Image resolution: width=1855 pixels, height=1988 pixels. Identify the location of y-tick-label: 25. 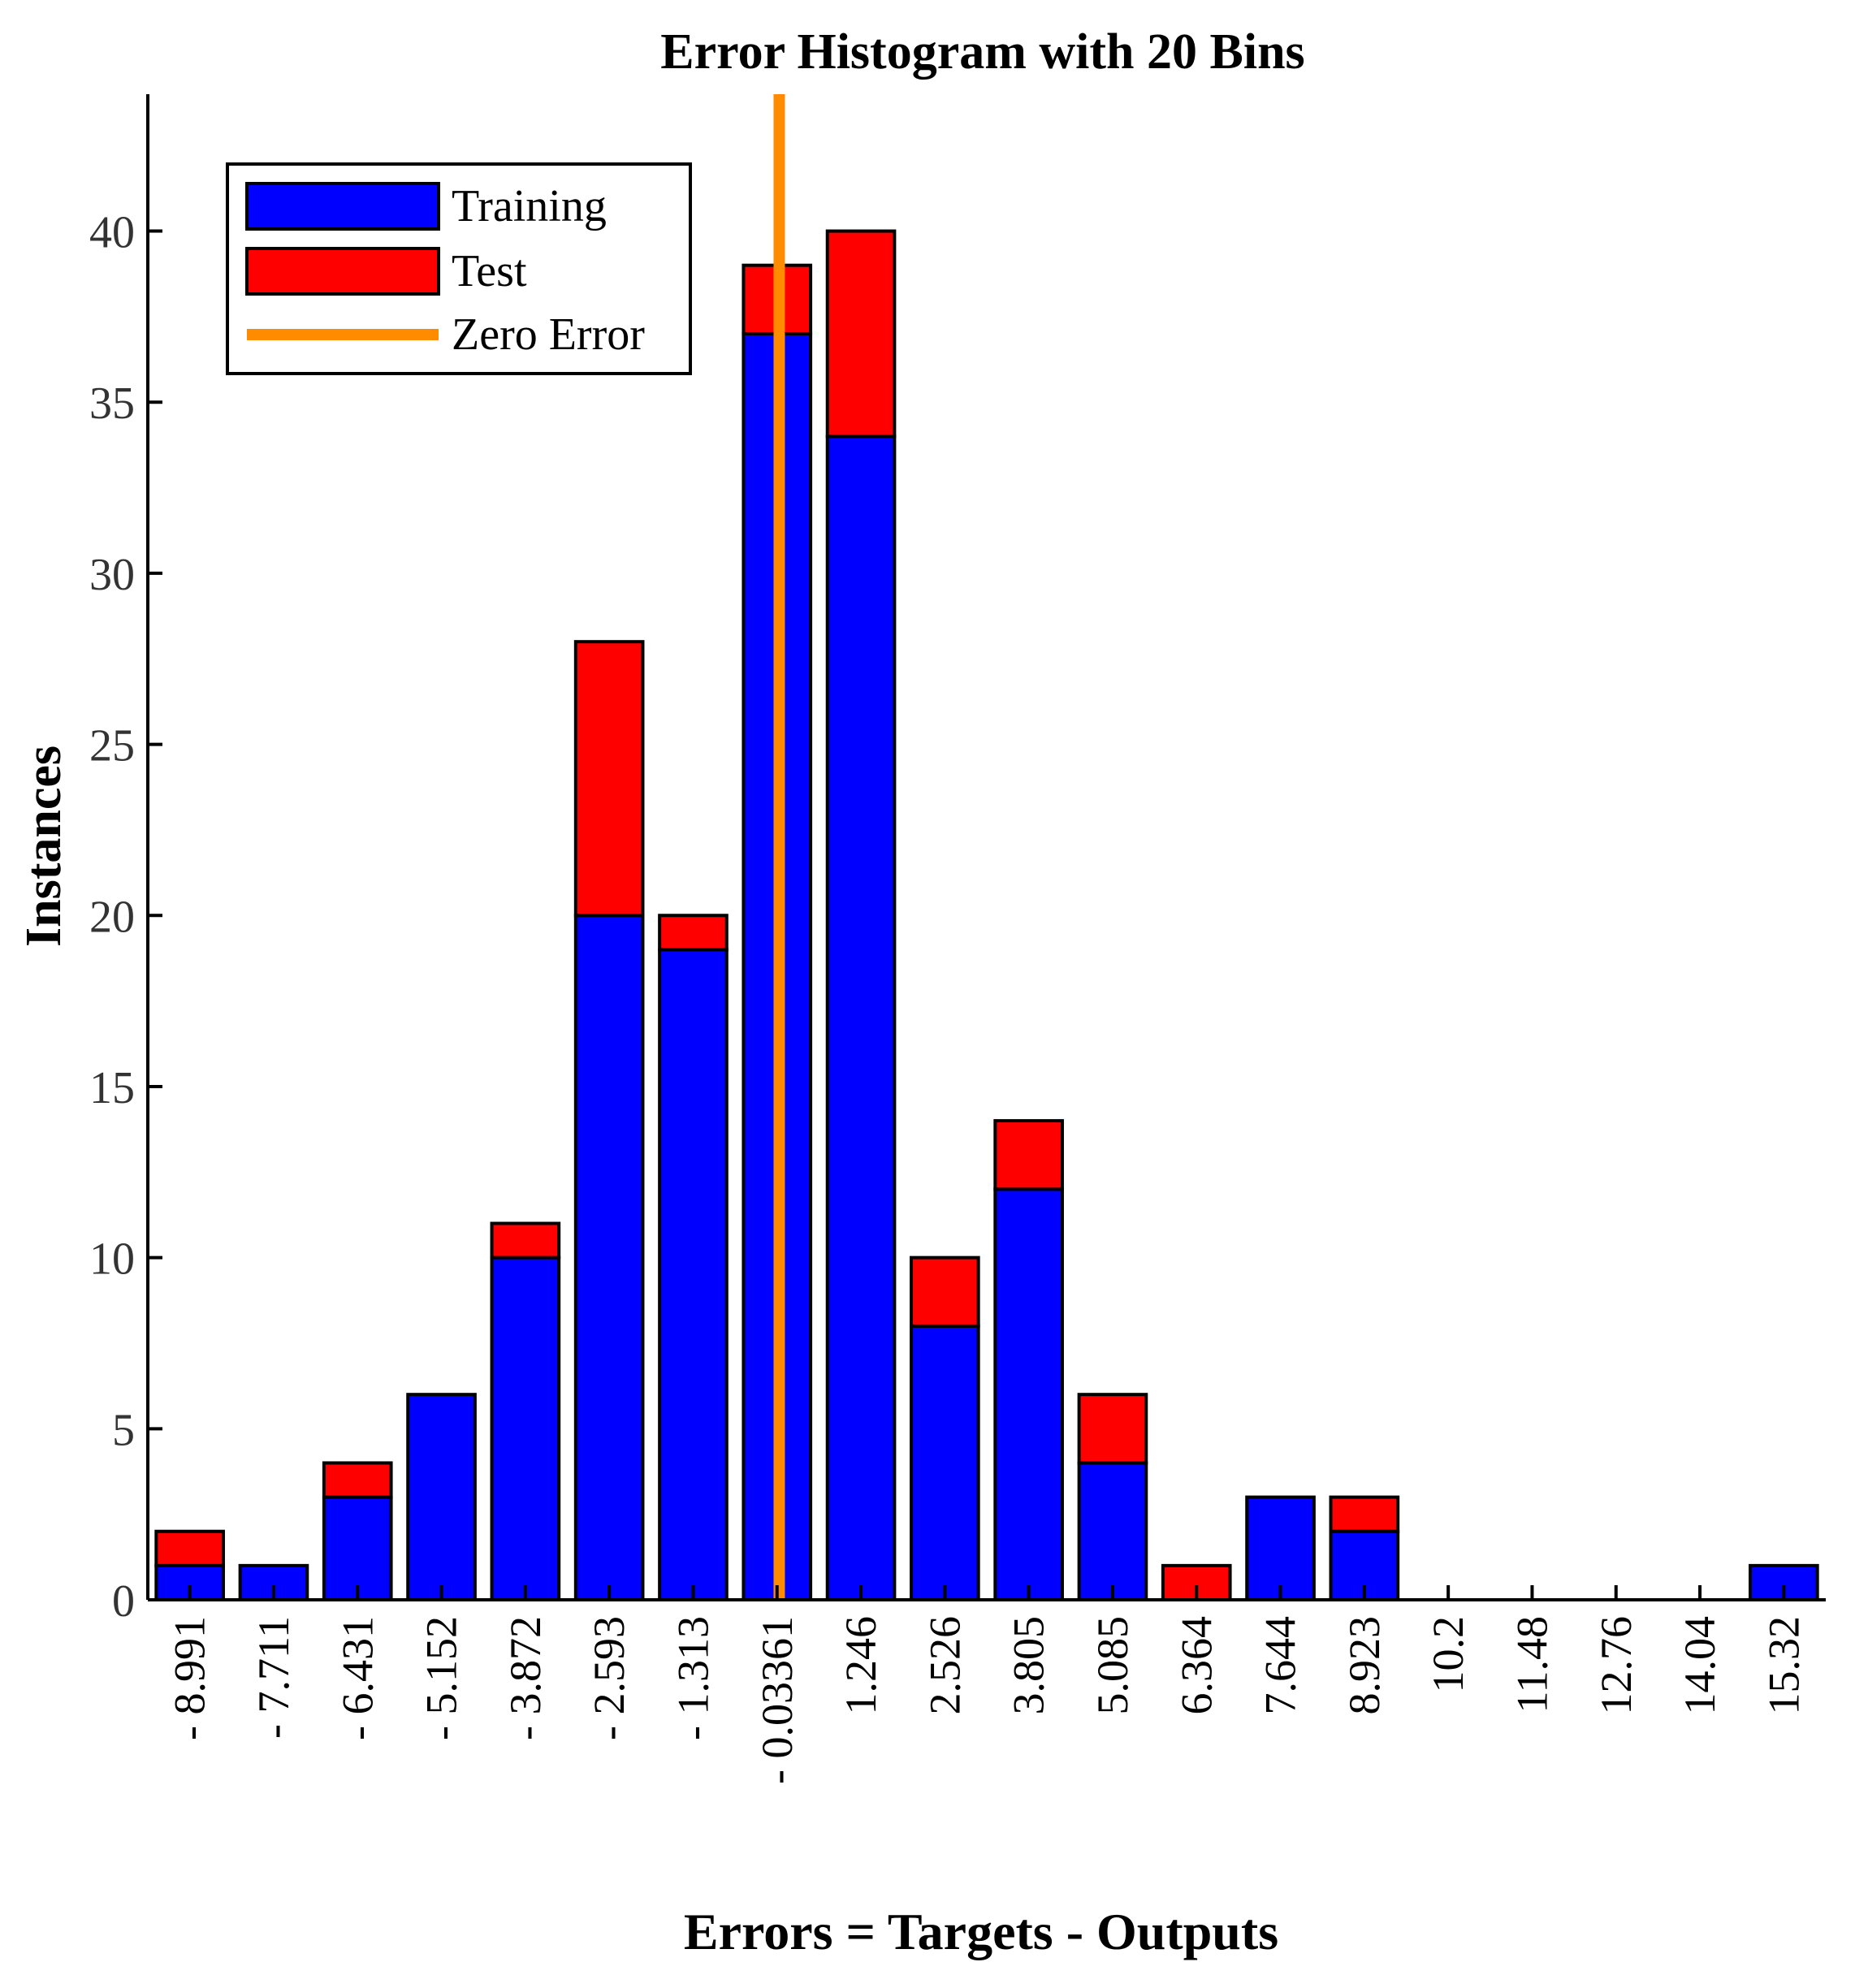
(112, 746).